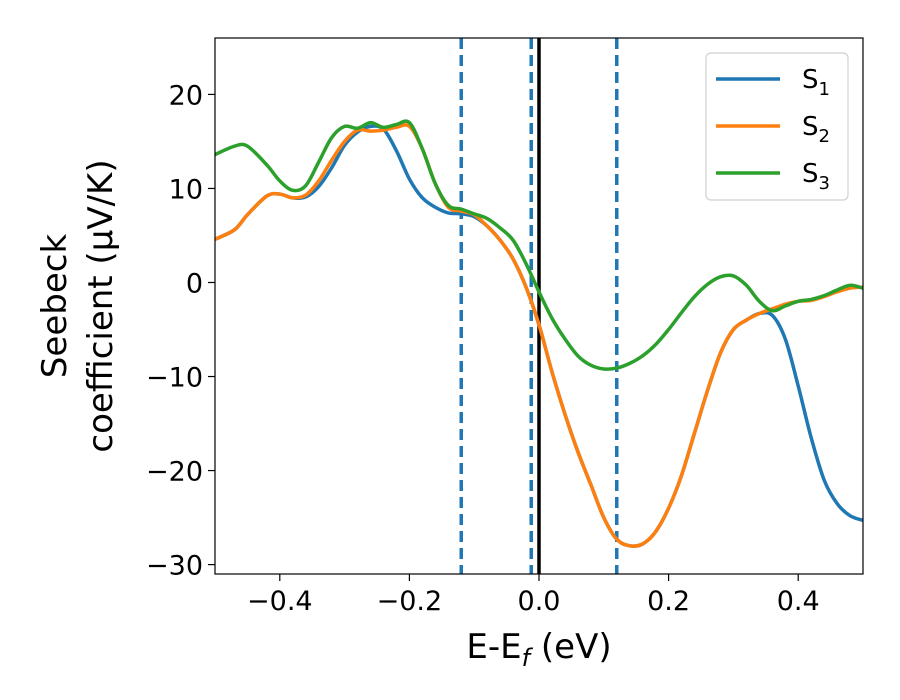  Describe the element at coordinates (174, 472) in the screenshot. I see `y-tick-label: −20` at that location.